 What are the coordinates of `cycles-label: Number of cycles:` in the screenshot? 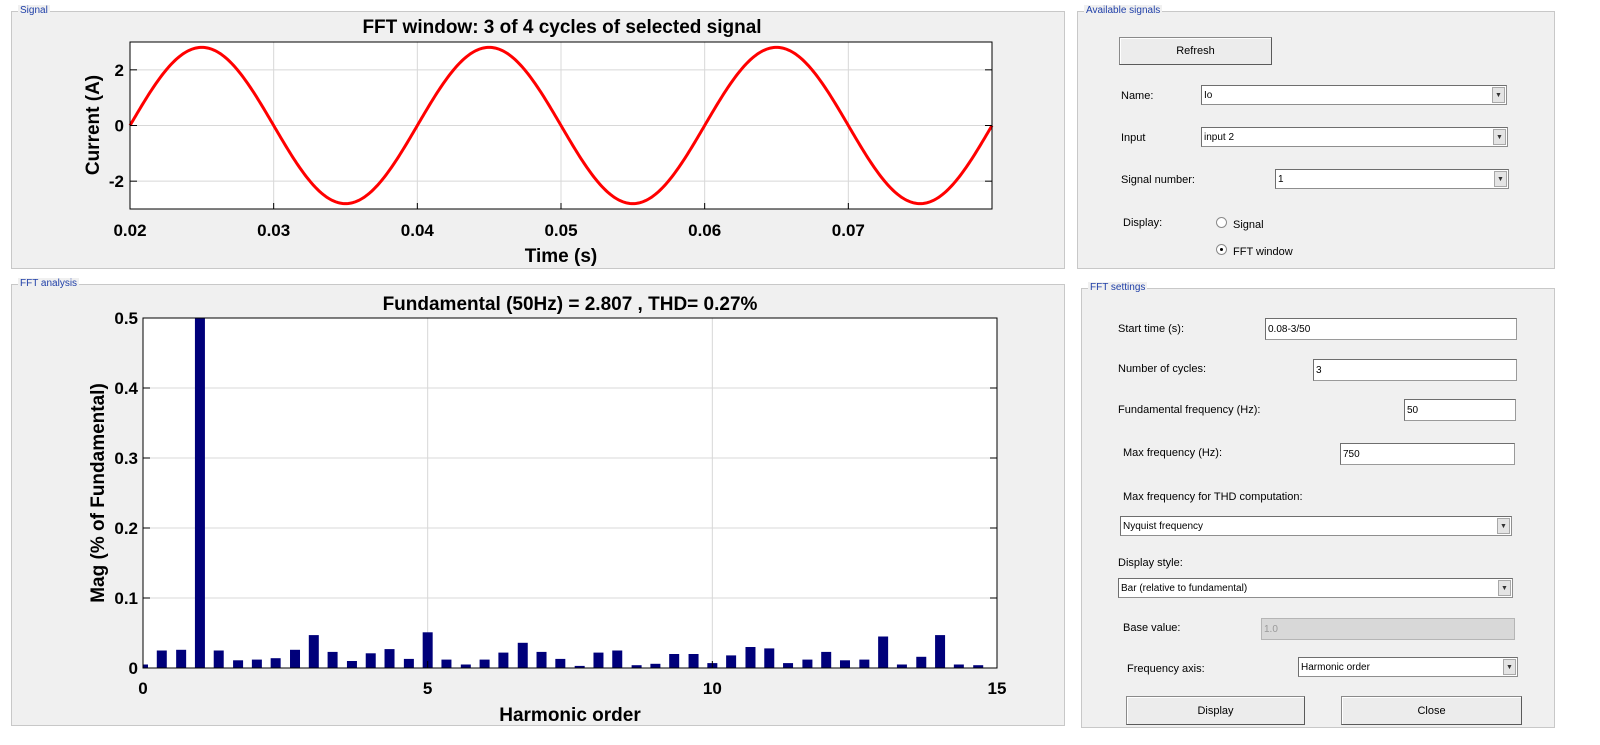 It's located at (1162, 369).